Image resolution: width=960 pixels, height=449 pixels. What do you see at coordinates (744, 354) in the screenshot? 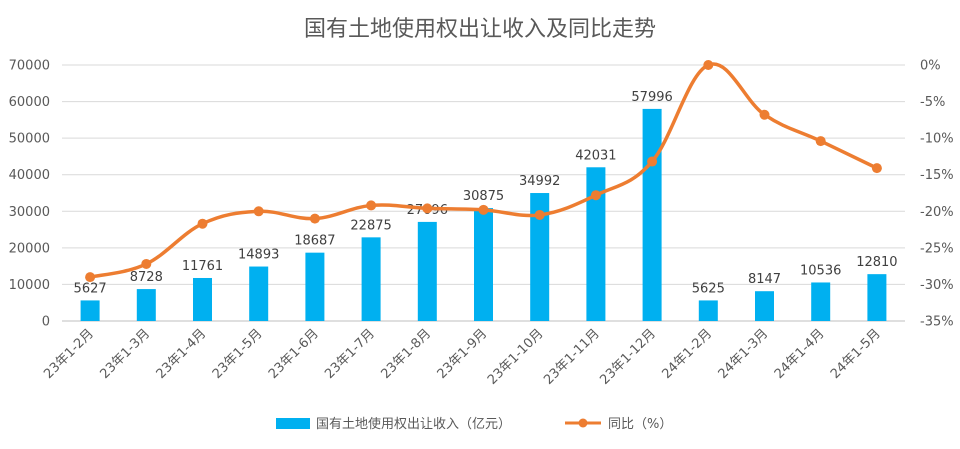
I see `x-tick-label: 24年1-3月` at bounding box center [744, 354].